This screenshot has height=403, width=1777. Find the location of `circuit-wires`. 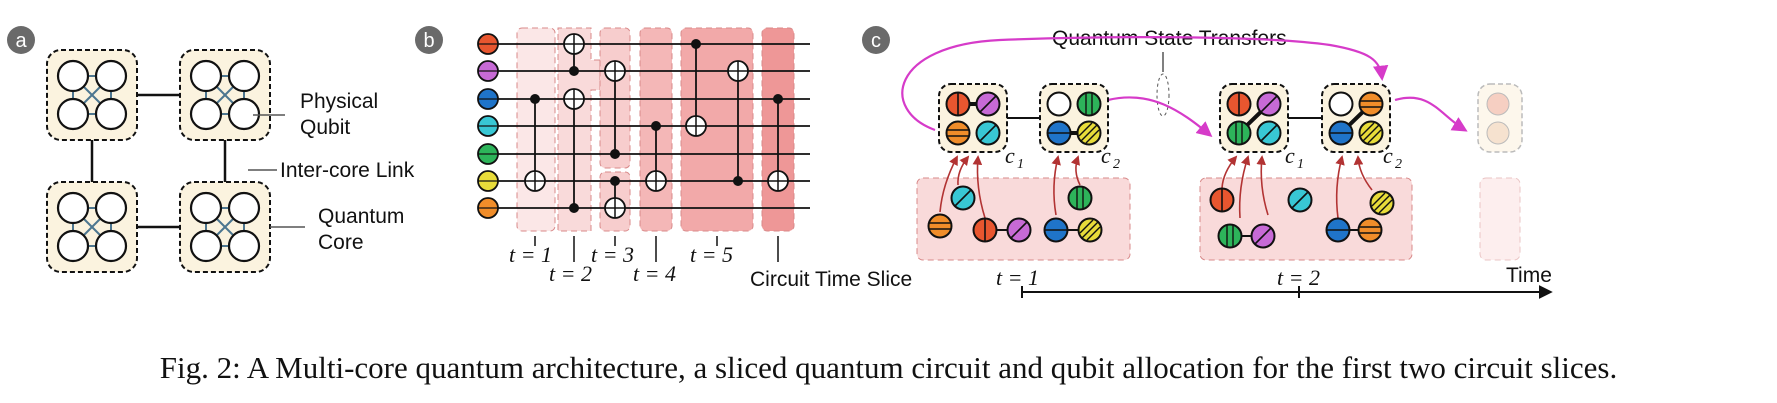

circuit-wires is located at coordinates (643, 126).